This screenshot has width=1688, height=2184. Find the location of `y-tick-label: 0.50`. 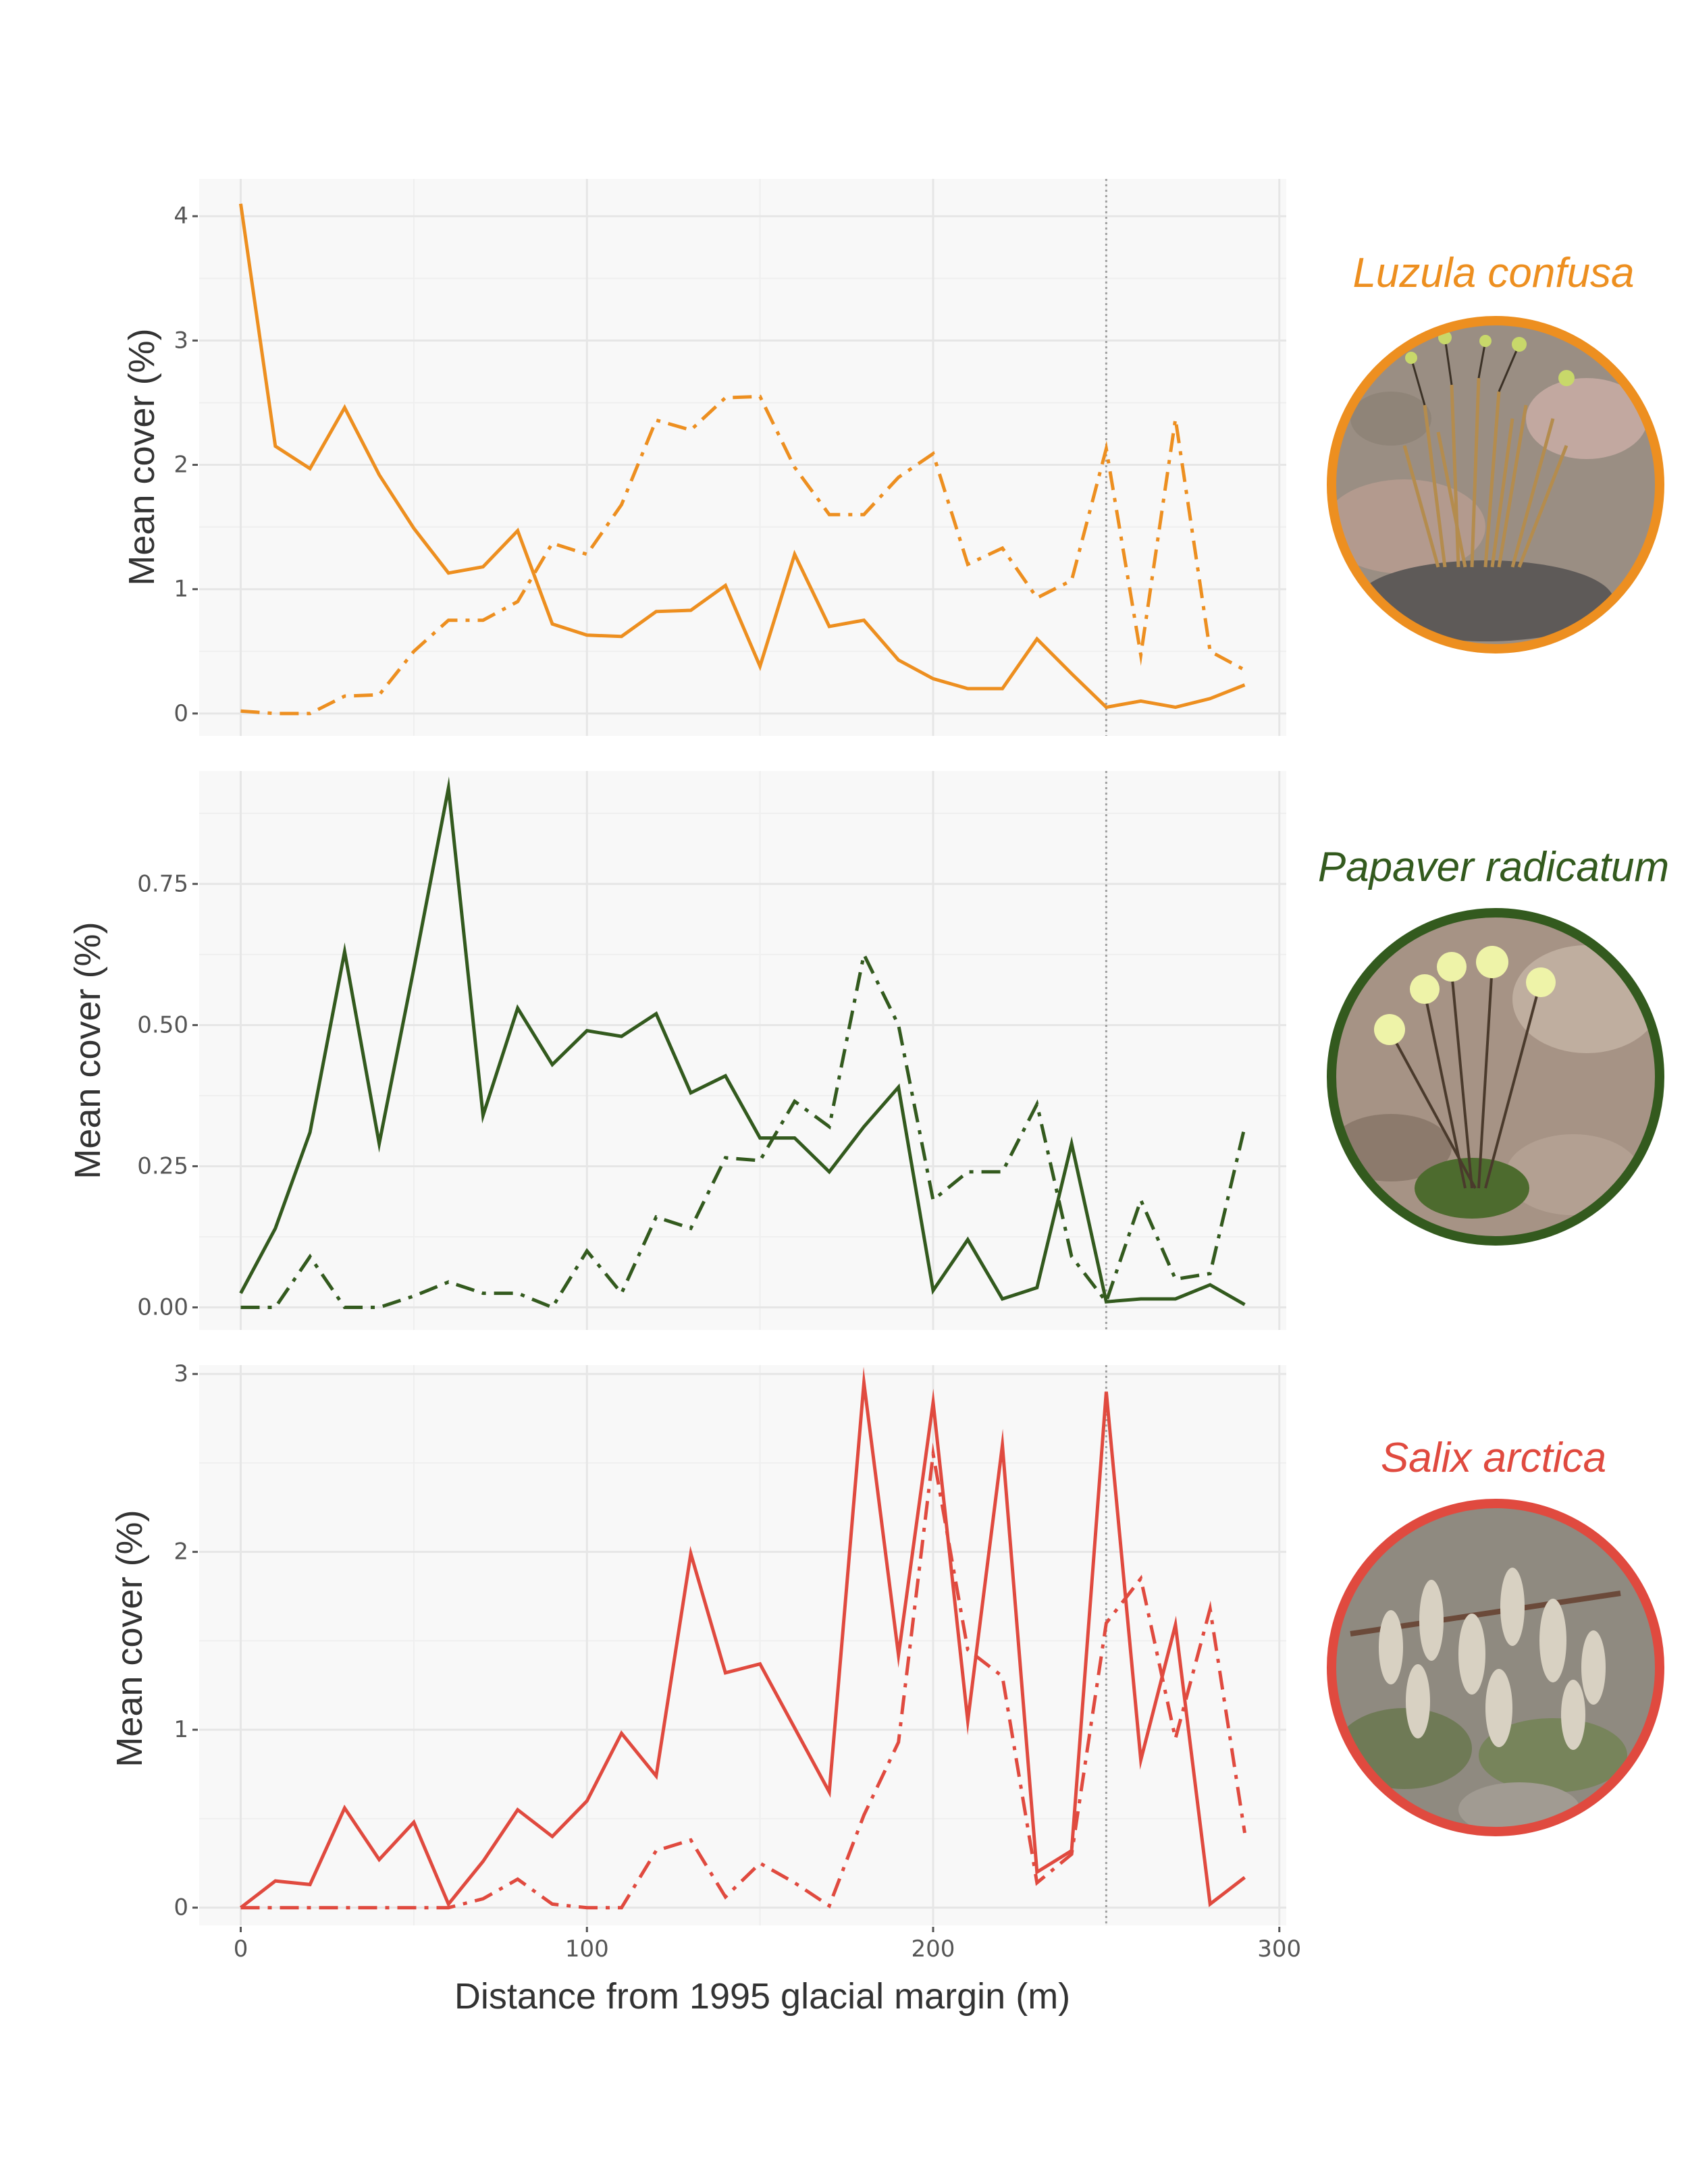

y-tick-label: 0.50 is located at coordinates (162, 1024).